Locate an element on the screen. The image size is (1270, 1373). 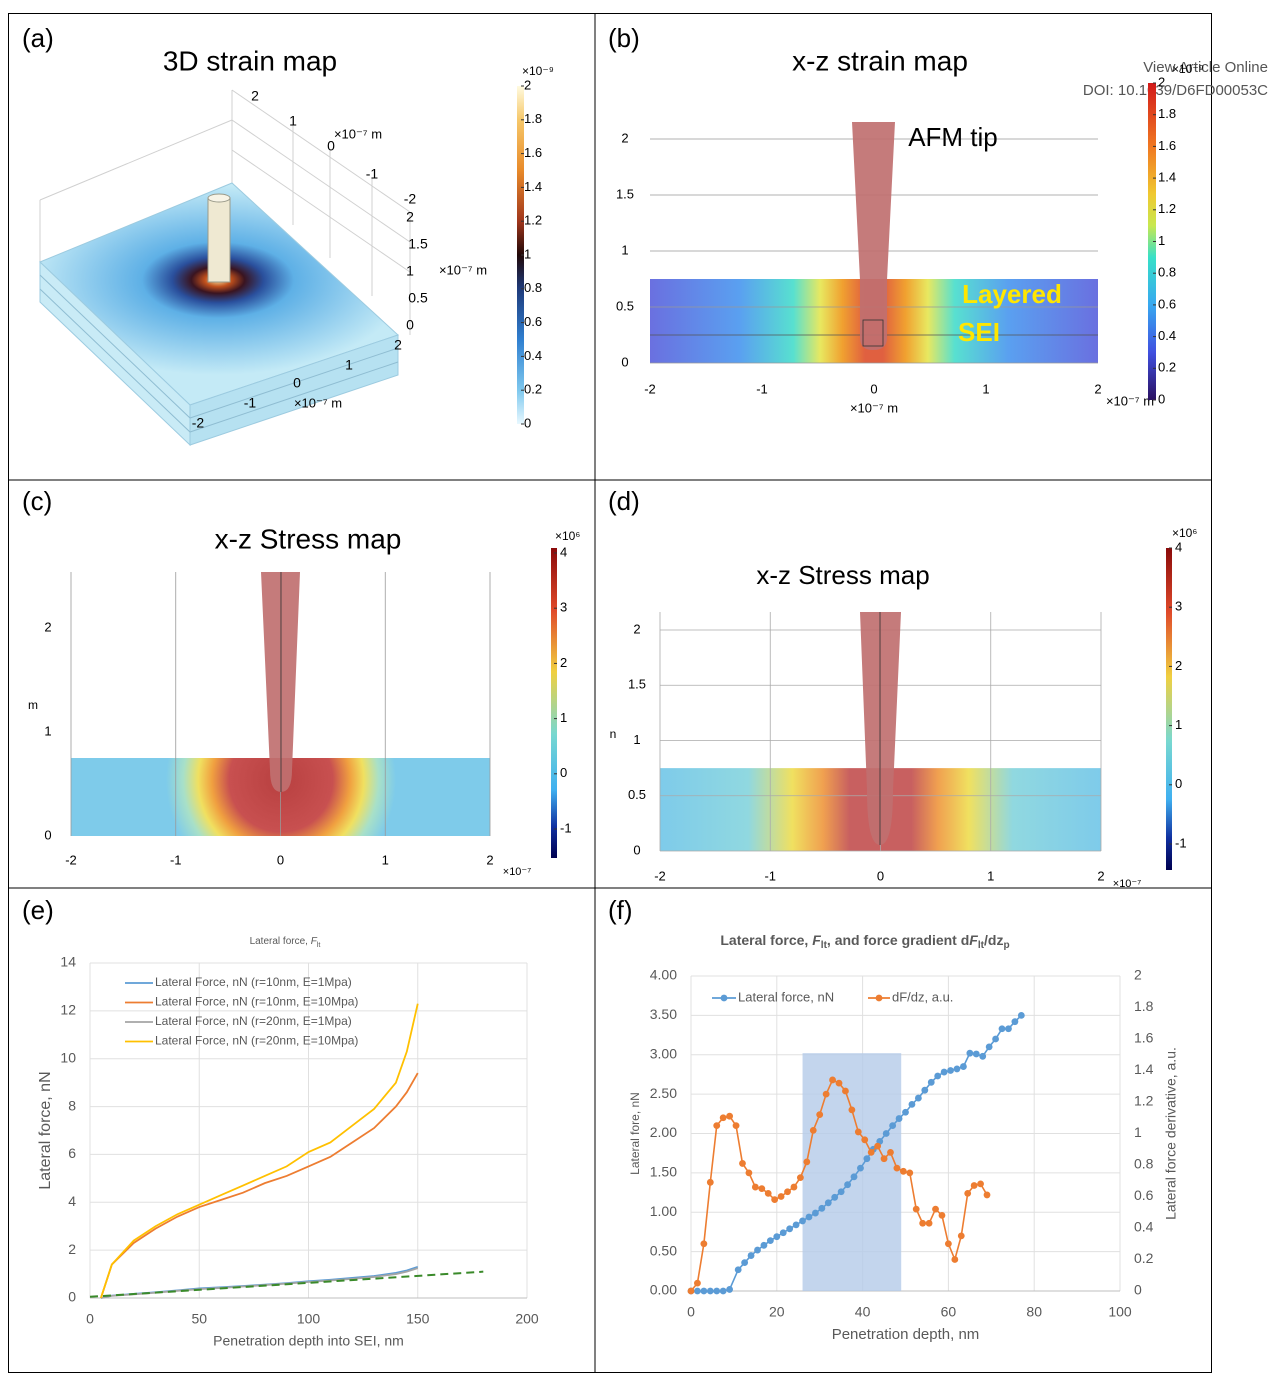
axis-tick-label: 1.5 is located at coordinates (418, 244).